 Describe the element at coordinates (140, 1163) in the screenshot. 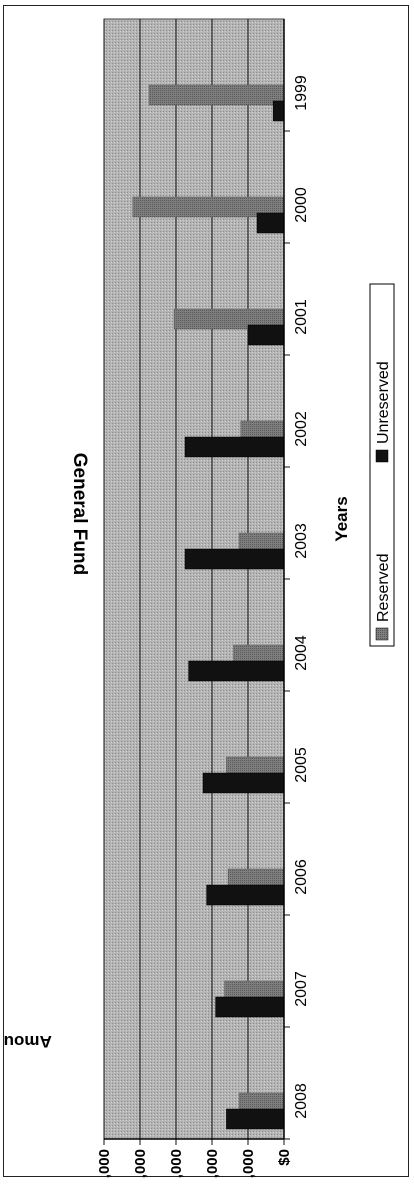

I see `value-tick-label: $40,000,000` at that location.